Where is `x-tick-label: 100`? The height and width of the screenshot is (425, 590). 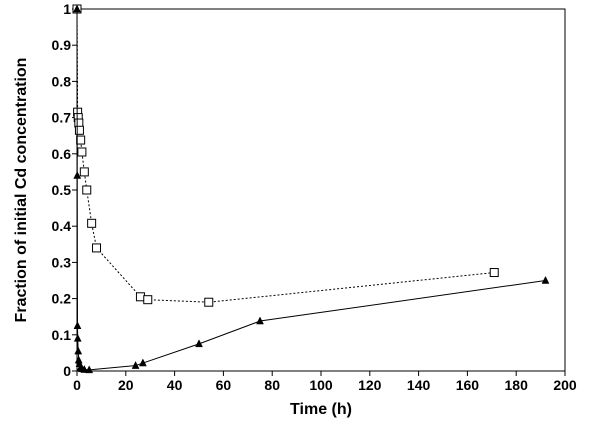 x-tick-label: 100 is located at coordinates (321, 385).